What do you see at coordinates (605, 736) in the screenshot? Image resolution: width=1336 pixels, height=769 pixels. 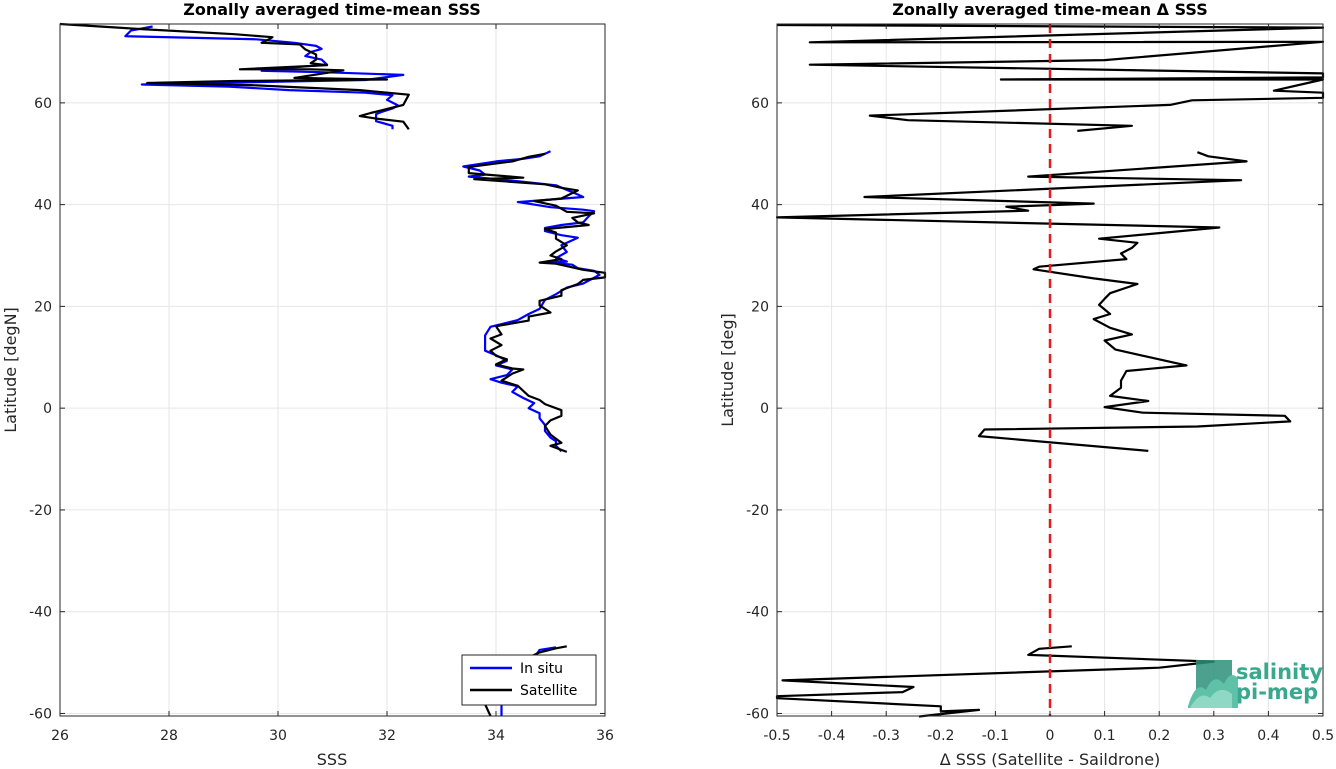 I see `x-tick-label: 36` at bounding box center [605, 736].